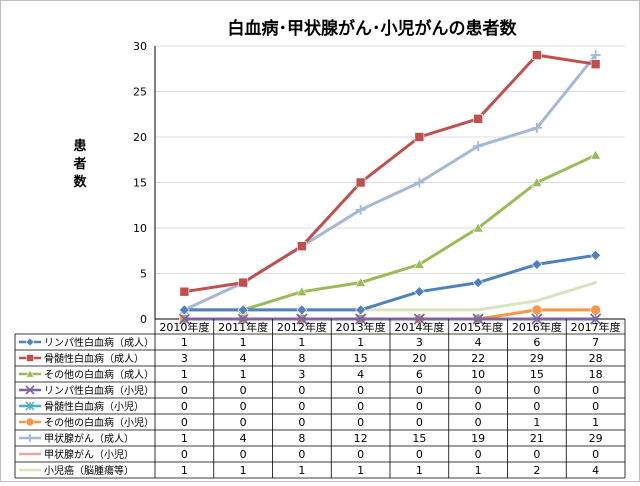 The height and width of the screenshot is (486, 640). What do you see at coordinates (311, 438) in the screenshot?
I see `table-row: 甲状腺がん（成人） 1 4 8 12 15 19 21 29` at bounding box center [311, 438].